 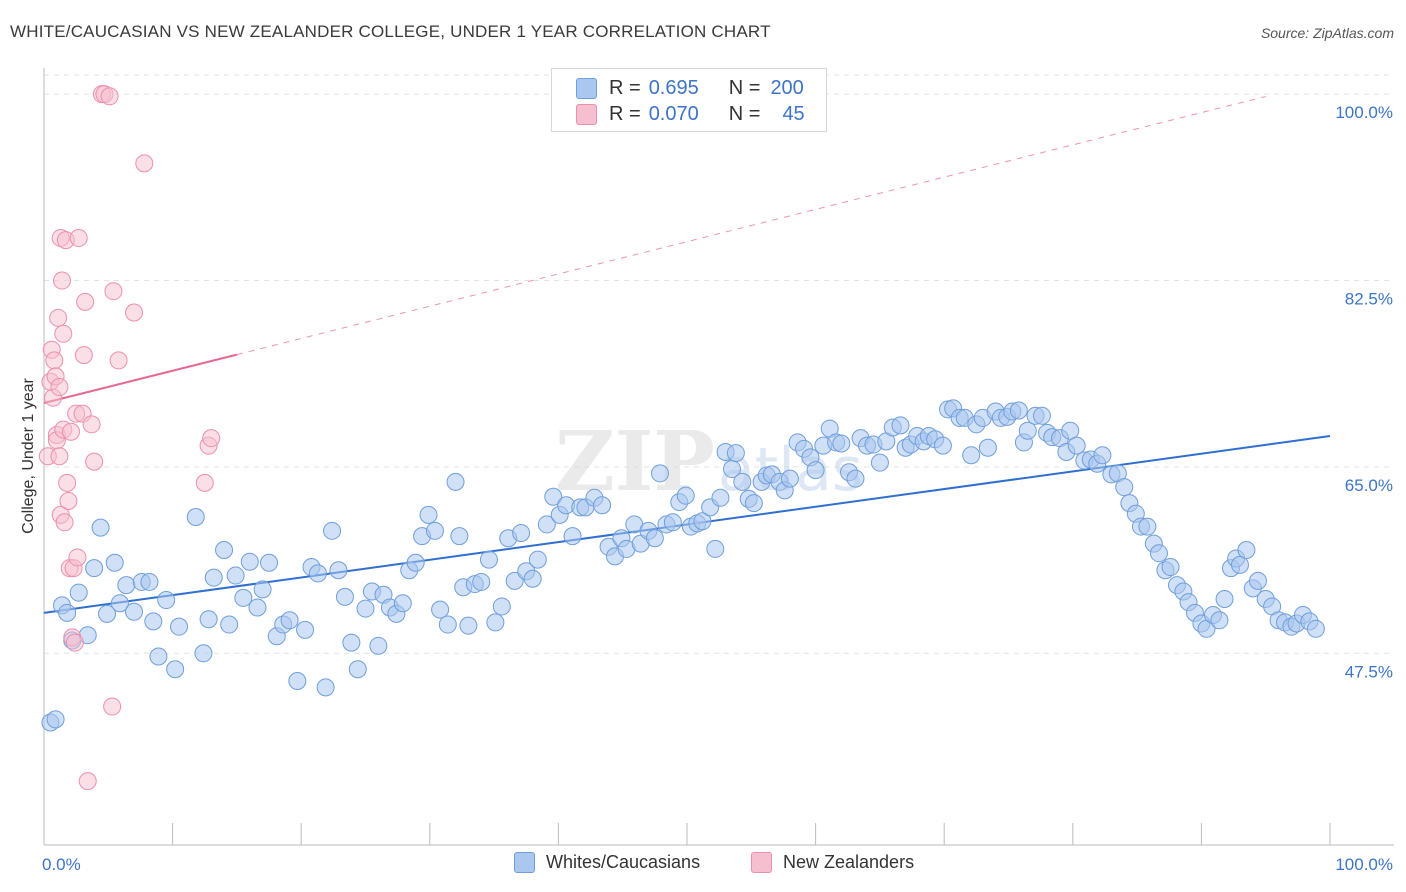 What do you see at coordinates (607, 862) in the screenshot?
I see `bottom-legend-whites: Whites/Caucasians` at bounding box center [607, 862].